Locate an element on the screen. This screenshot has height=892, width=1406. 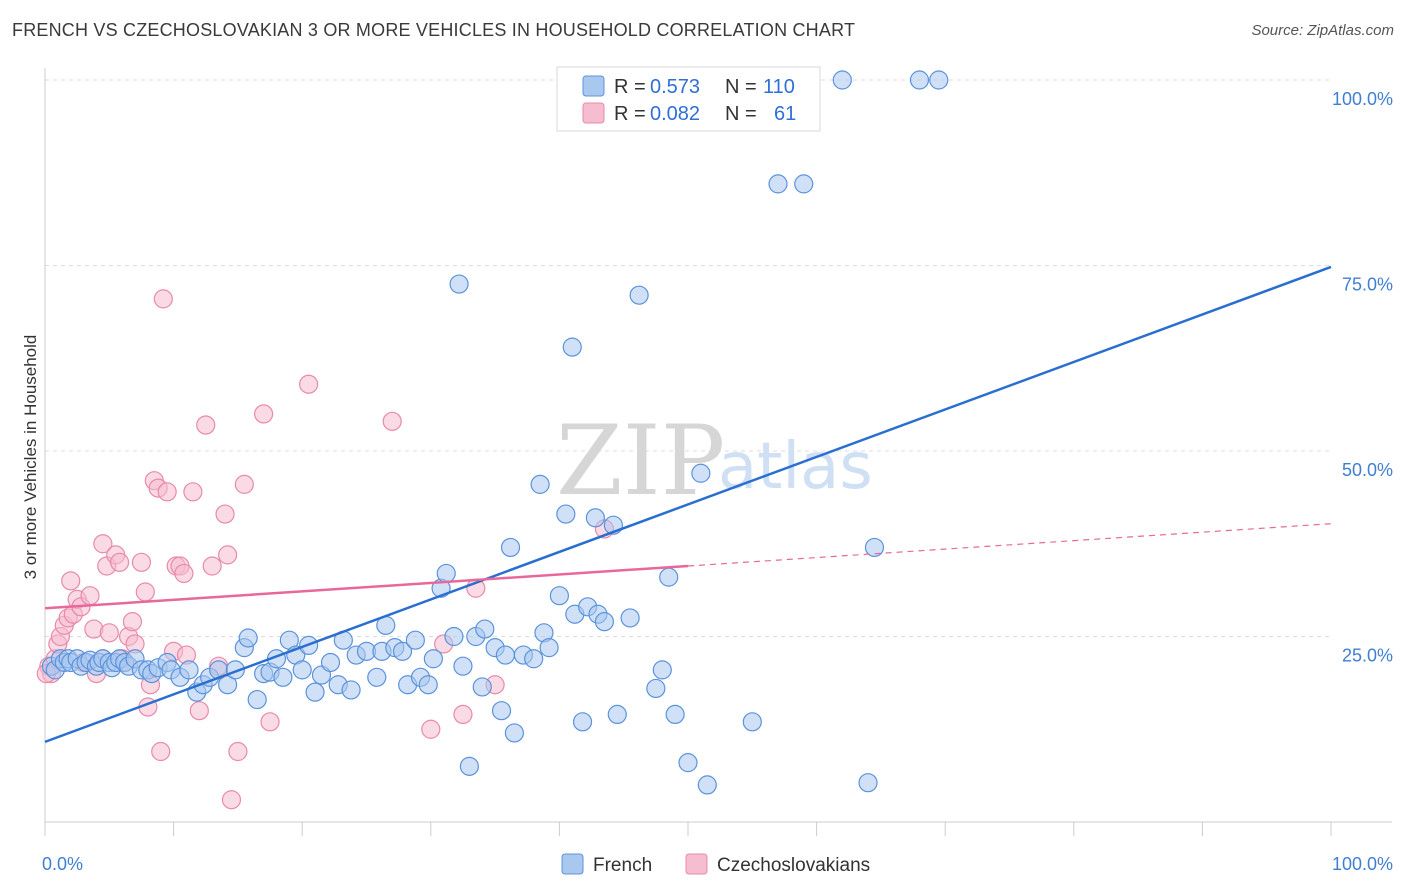
watermark: ZIP atlas is located at coordinates (714, 461).